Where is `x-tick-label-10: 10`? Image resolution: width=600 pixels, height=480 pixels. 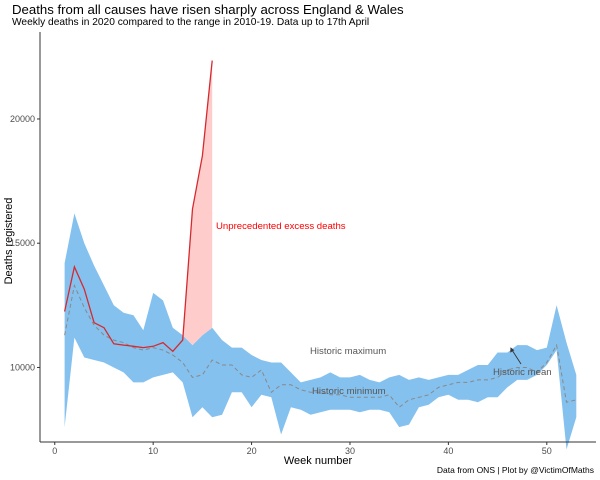 x-tick-label-10: 10 is located at coordinates (153, 451).